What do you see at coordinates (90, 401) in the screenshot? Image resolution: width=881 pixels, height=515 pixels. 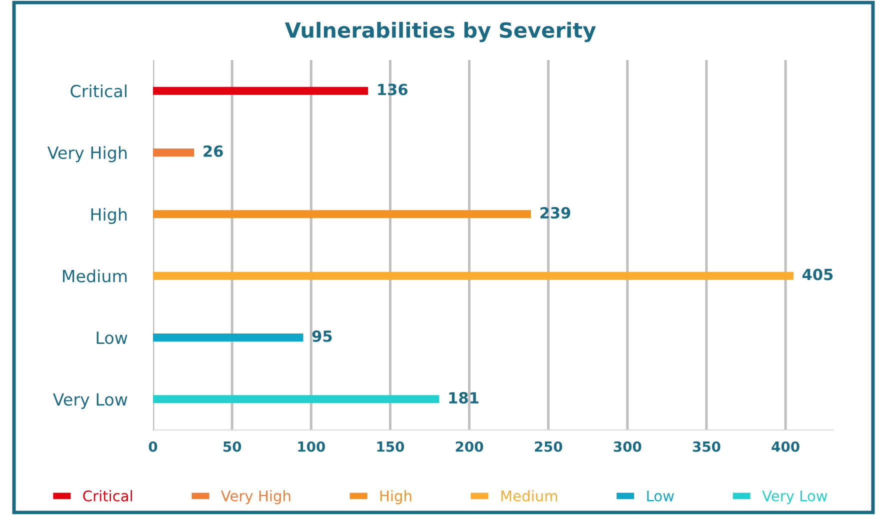 I see `y-tick-label: Very Low` at bounding box center [90, 401].